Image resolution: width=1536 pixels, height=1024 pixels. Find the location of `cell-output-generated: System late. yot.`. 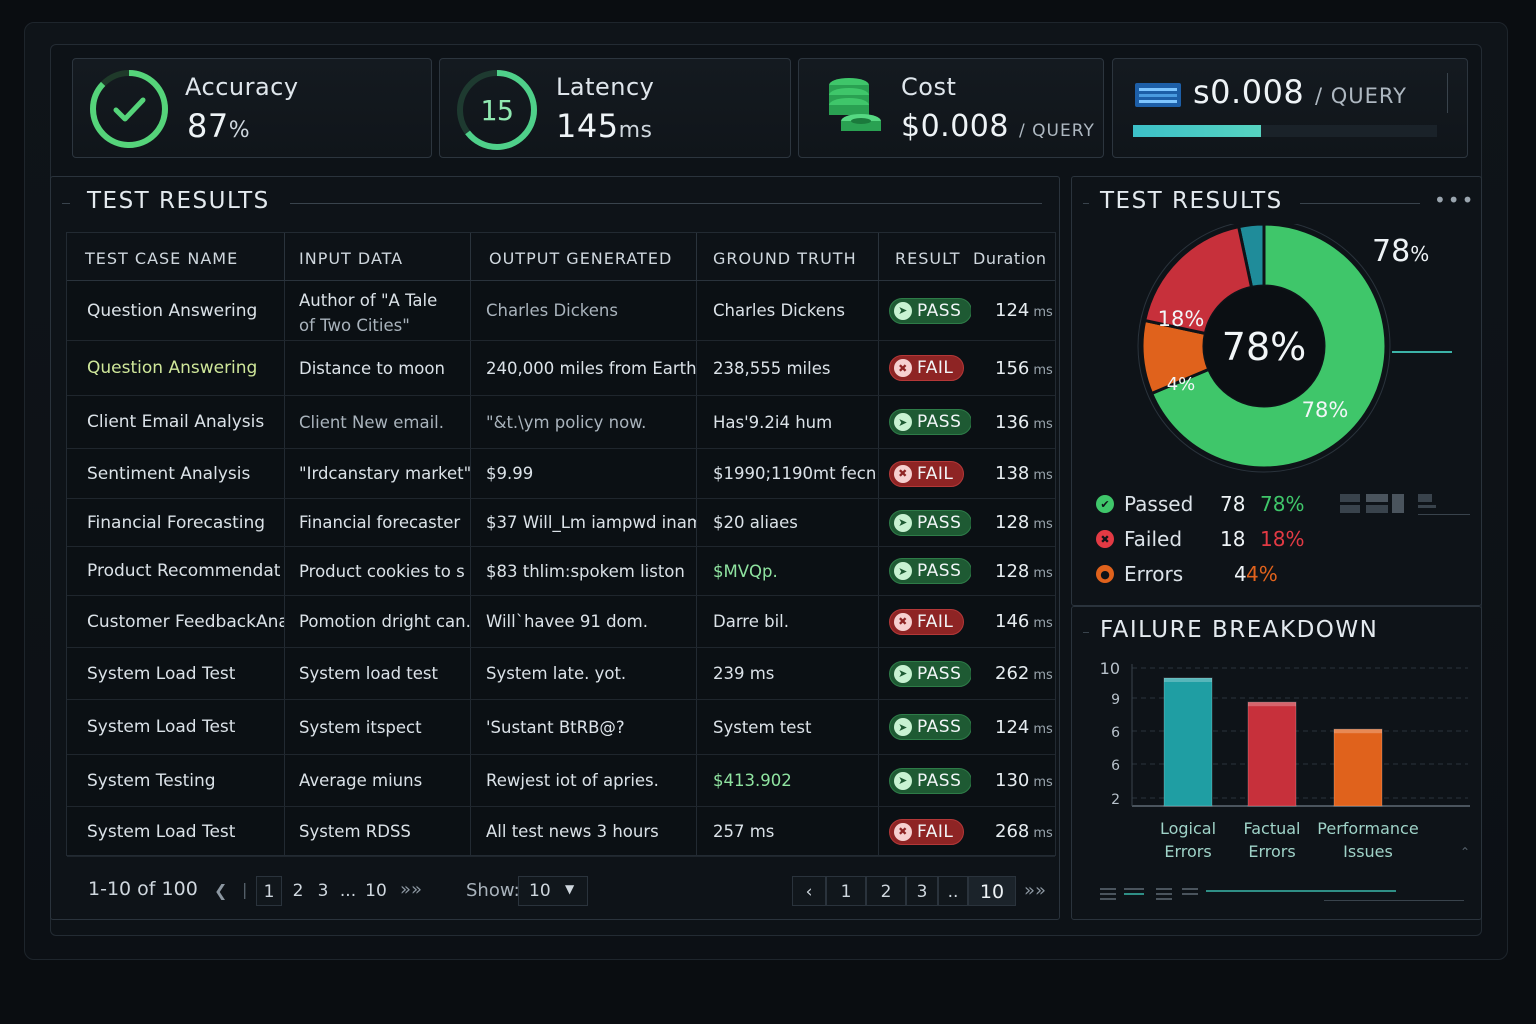

cell-output-generated: System late. yot. is located at coordinates (584, 673).